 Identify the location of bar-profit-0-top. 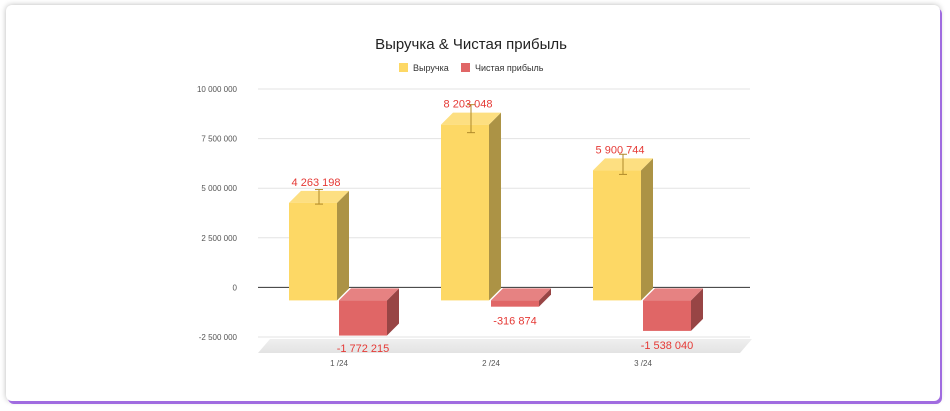
(369, 294).